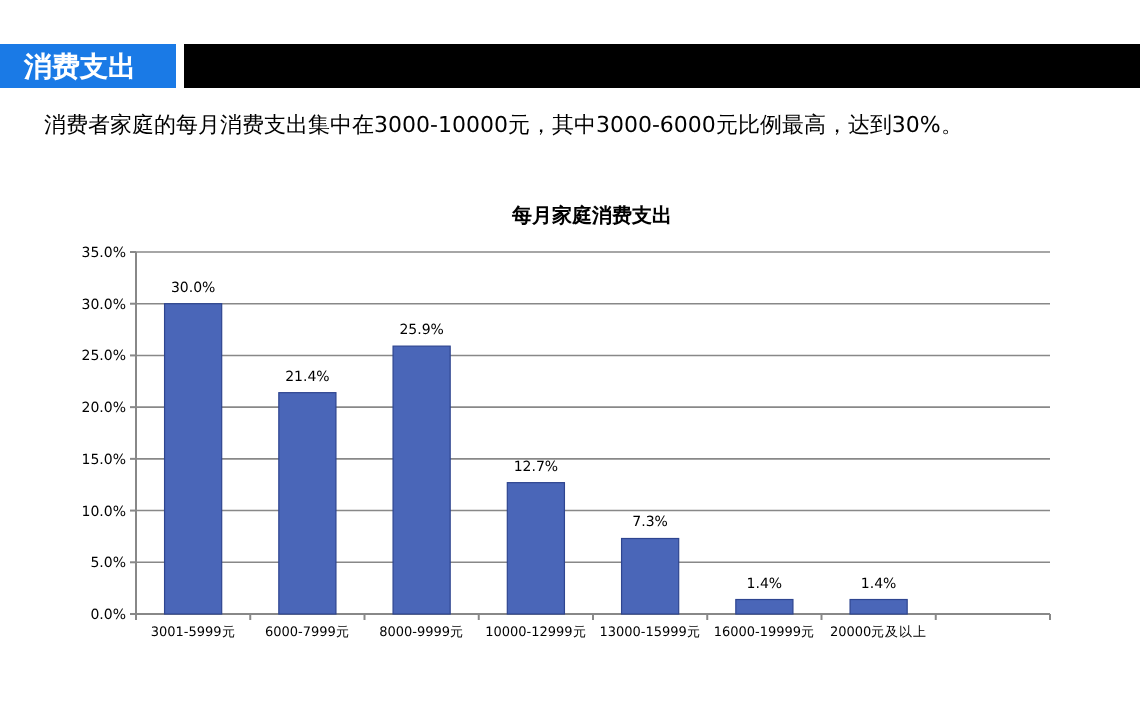 The height and width of the screenshot is (720, 1140). What do you see at coordinates (591, 216) in the screenshot?
I see `chart-title: 每月家庭消费支出` at bounding box center [591, 216].